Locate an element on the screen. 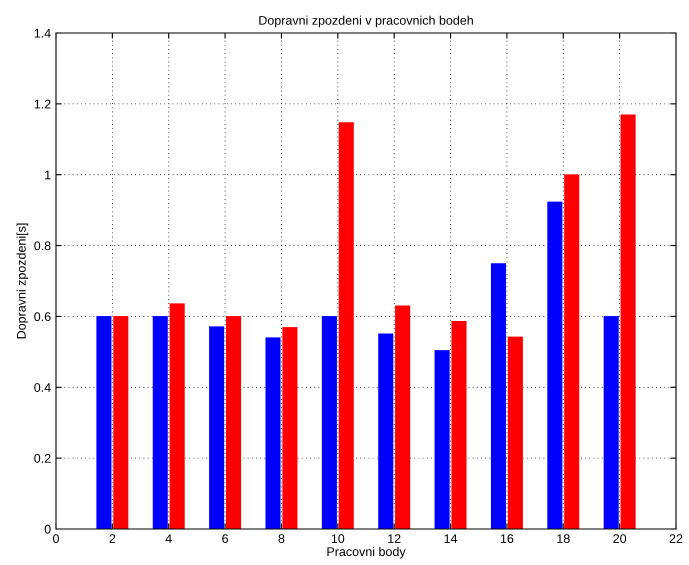 This screenshot has width=689, height=565. x-tick-label: 2 is located at coordinates (113, 538).